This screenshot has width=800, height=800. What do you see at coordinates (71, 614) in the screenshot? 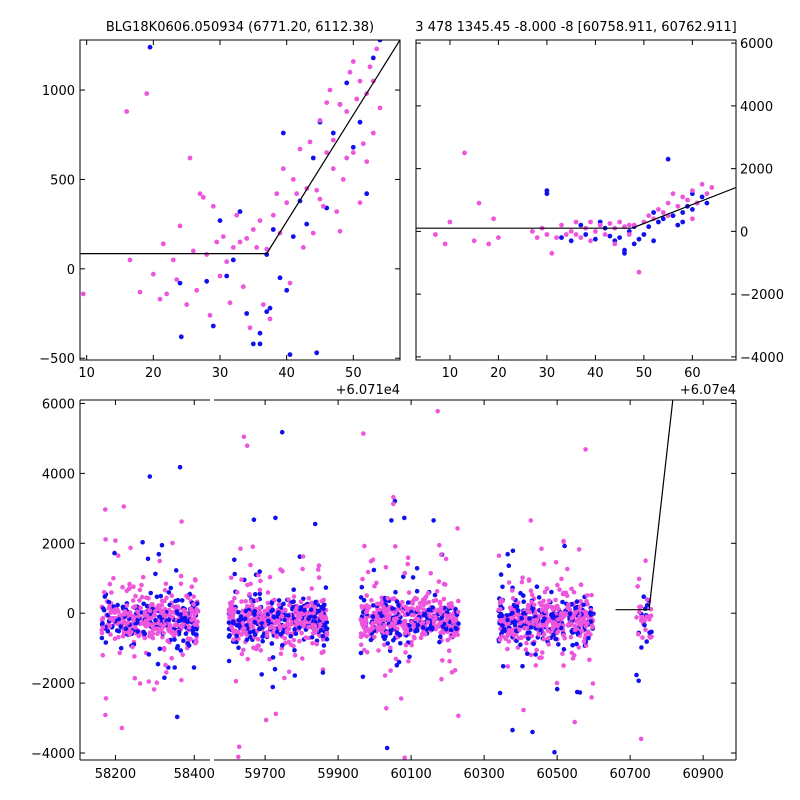
I see `y-tick-label: 0` at bounding box center [71, 614].